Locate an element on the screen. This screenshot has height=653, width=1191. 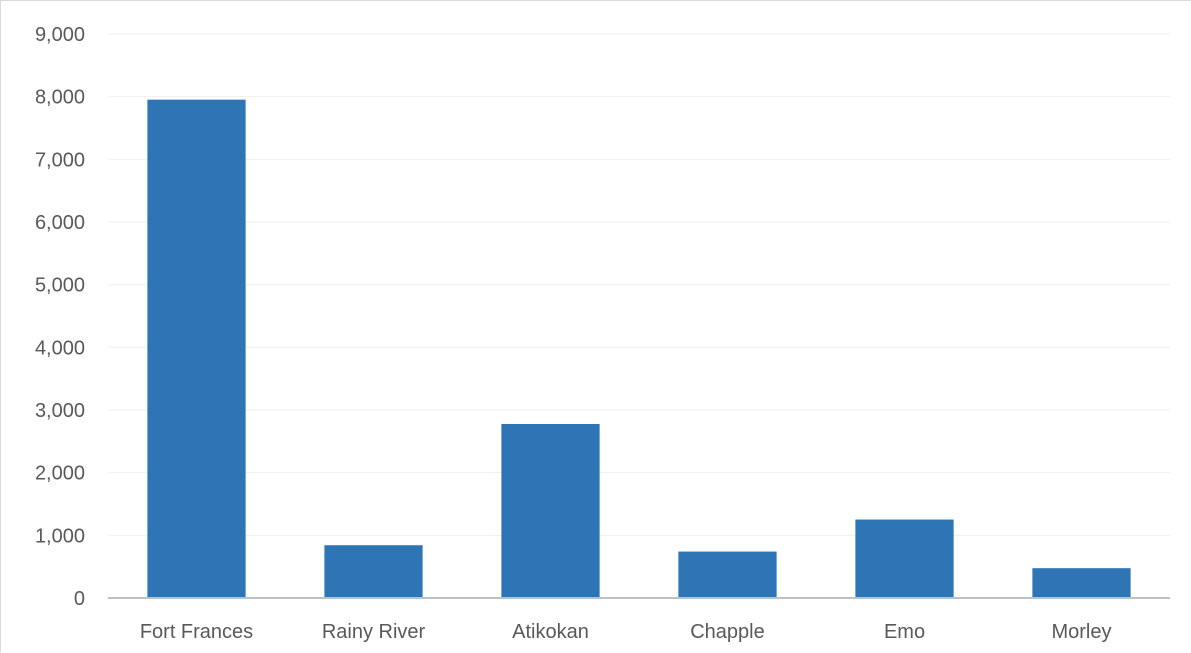
x-category-label: Emo is located at coordinates (904, 632).